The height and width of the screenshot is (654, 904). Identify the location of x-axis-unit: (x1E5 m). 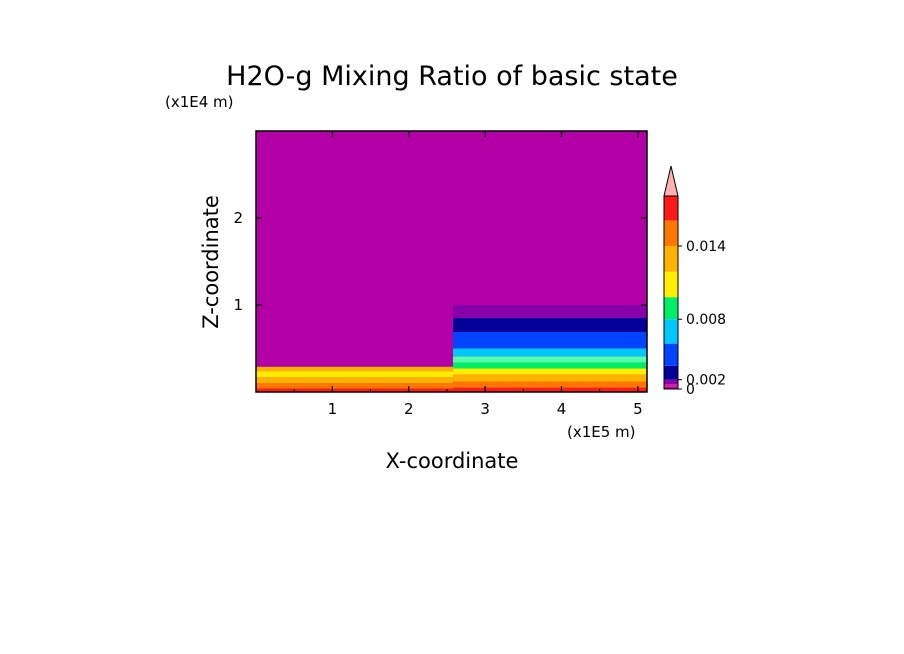
(601, 432).